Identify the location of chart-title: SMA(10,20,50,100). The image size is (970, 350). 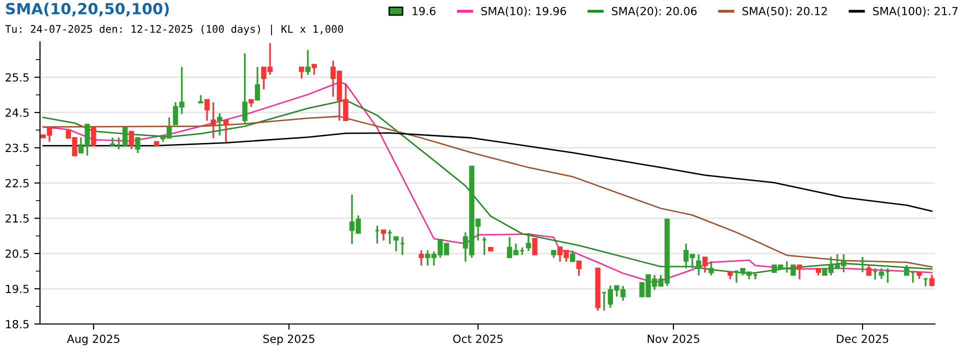
(87, 9).